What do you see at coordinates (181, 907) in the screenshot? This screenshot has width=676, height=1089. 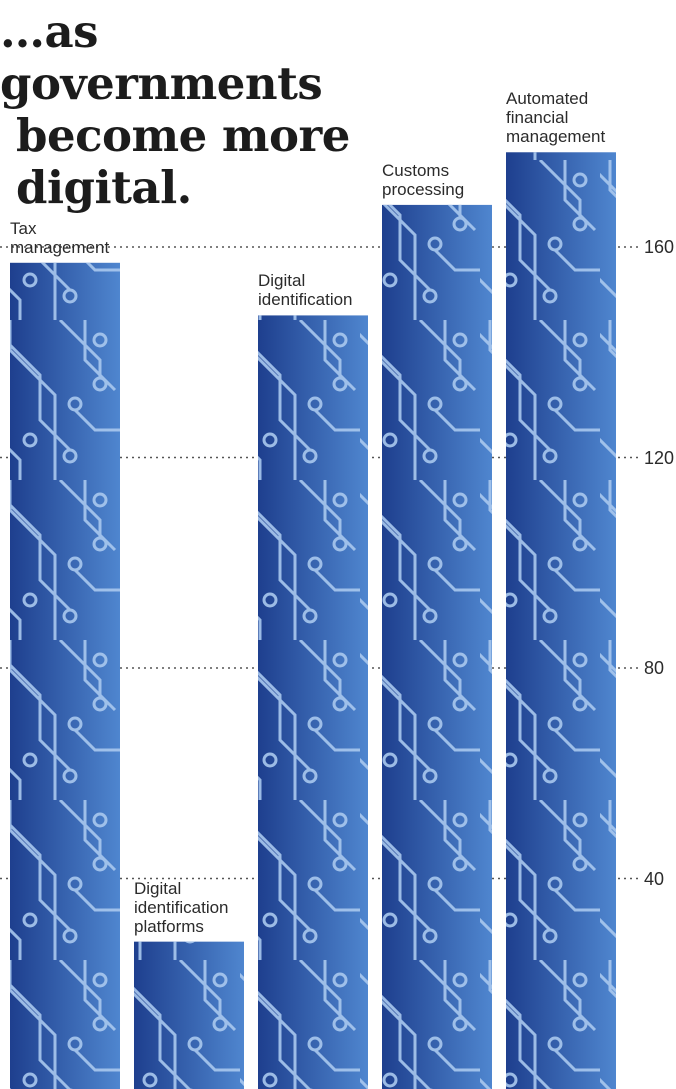 I see `category-label-1: Digital identification platforms` at bounding box center [181, 907].